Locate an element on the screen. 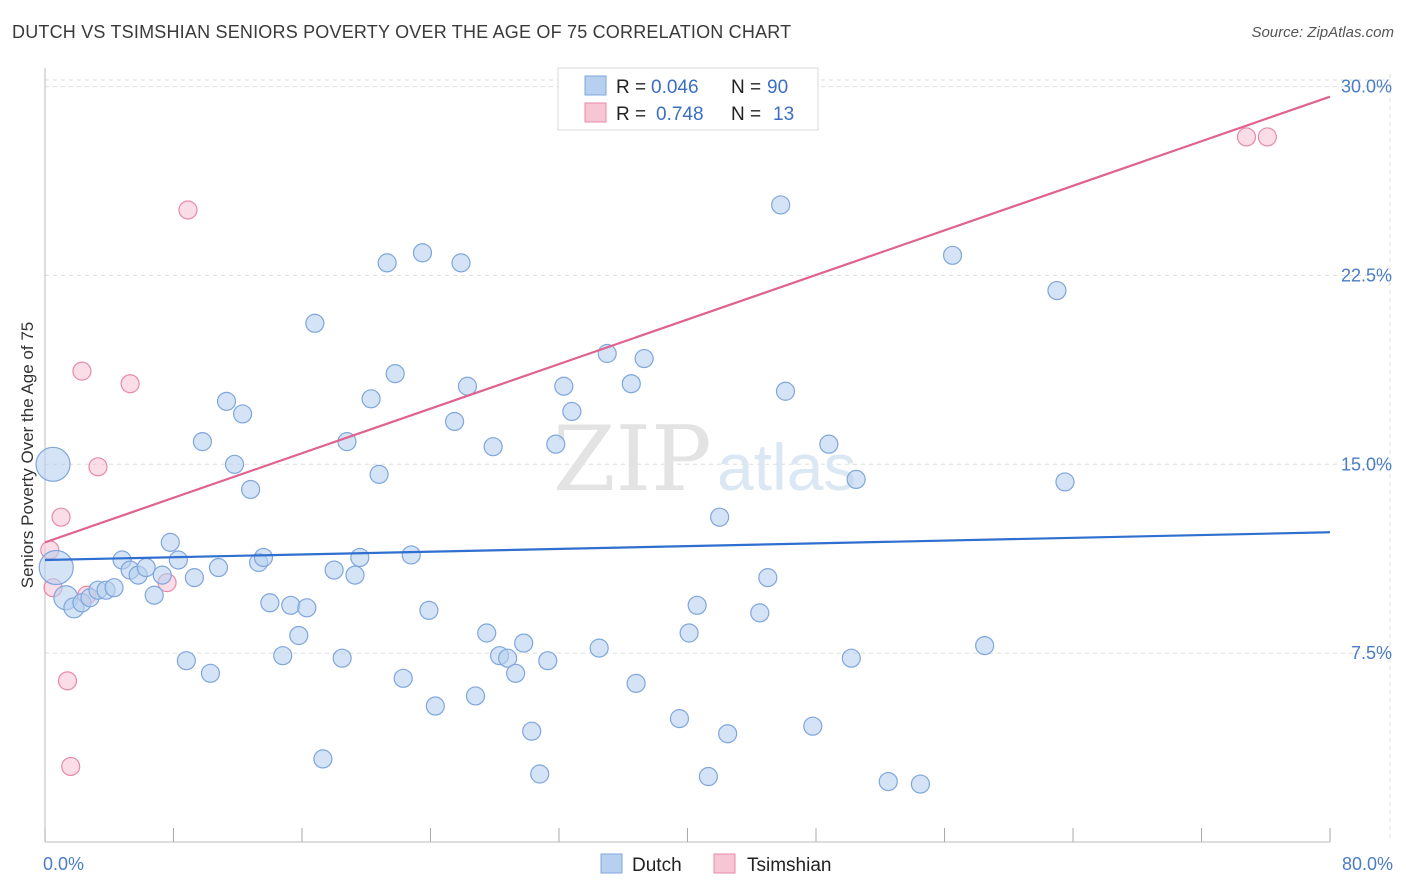 The width and height of the screenshot is (1406, 892). x-tick-label: 80.0% is located at coordinates (1367, 864).